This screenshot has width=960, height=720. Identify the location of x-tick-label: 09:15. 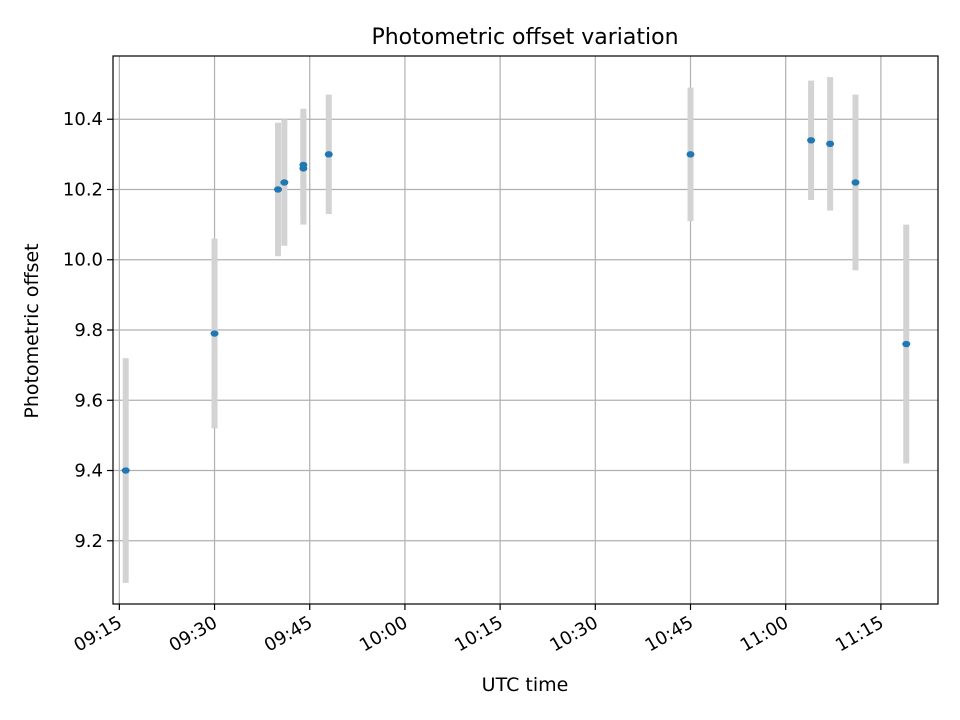
(97, 634).